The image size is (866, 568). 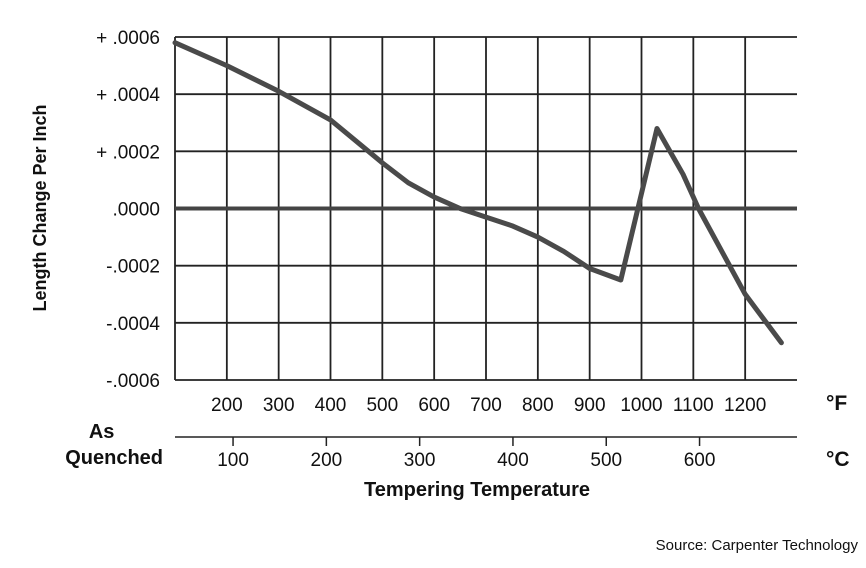 What do you see at coordinates (477, 490) in the screenshot?
I see `x-axis-label: Tempering Temperature` at bounding box center [477, 490].